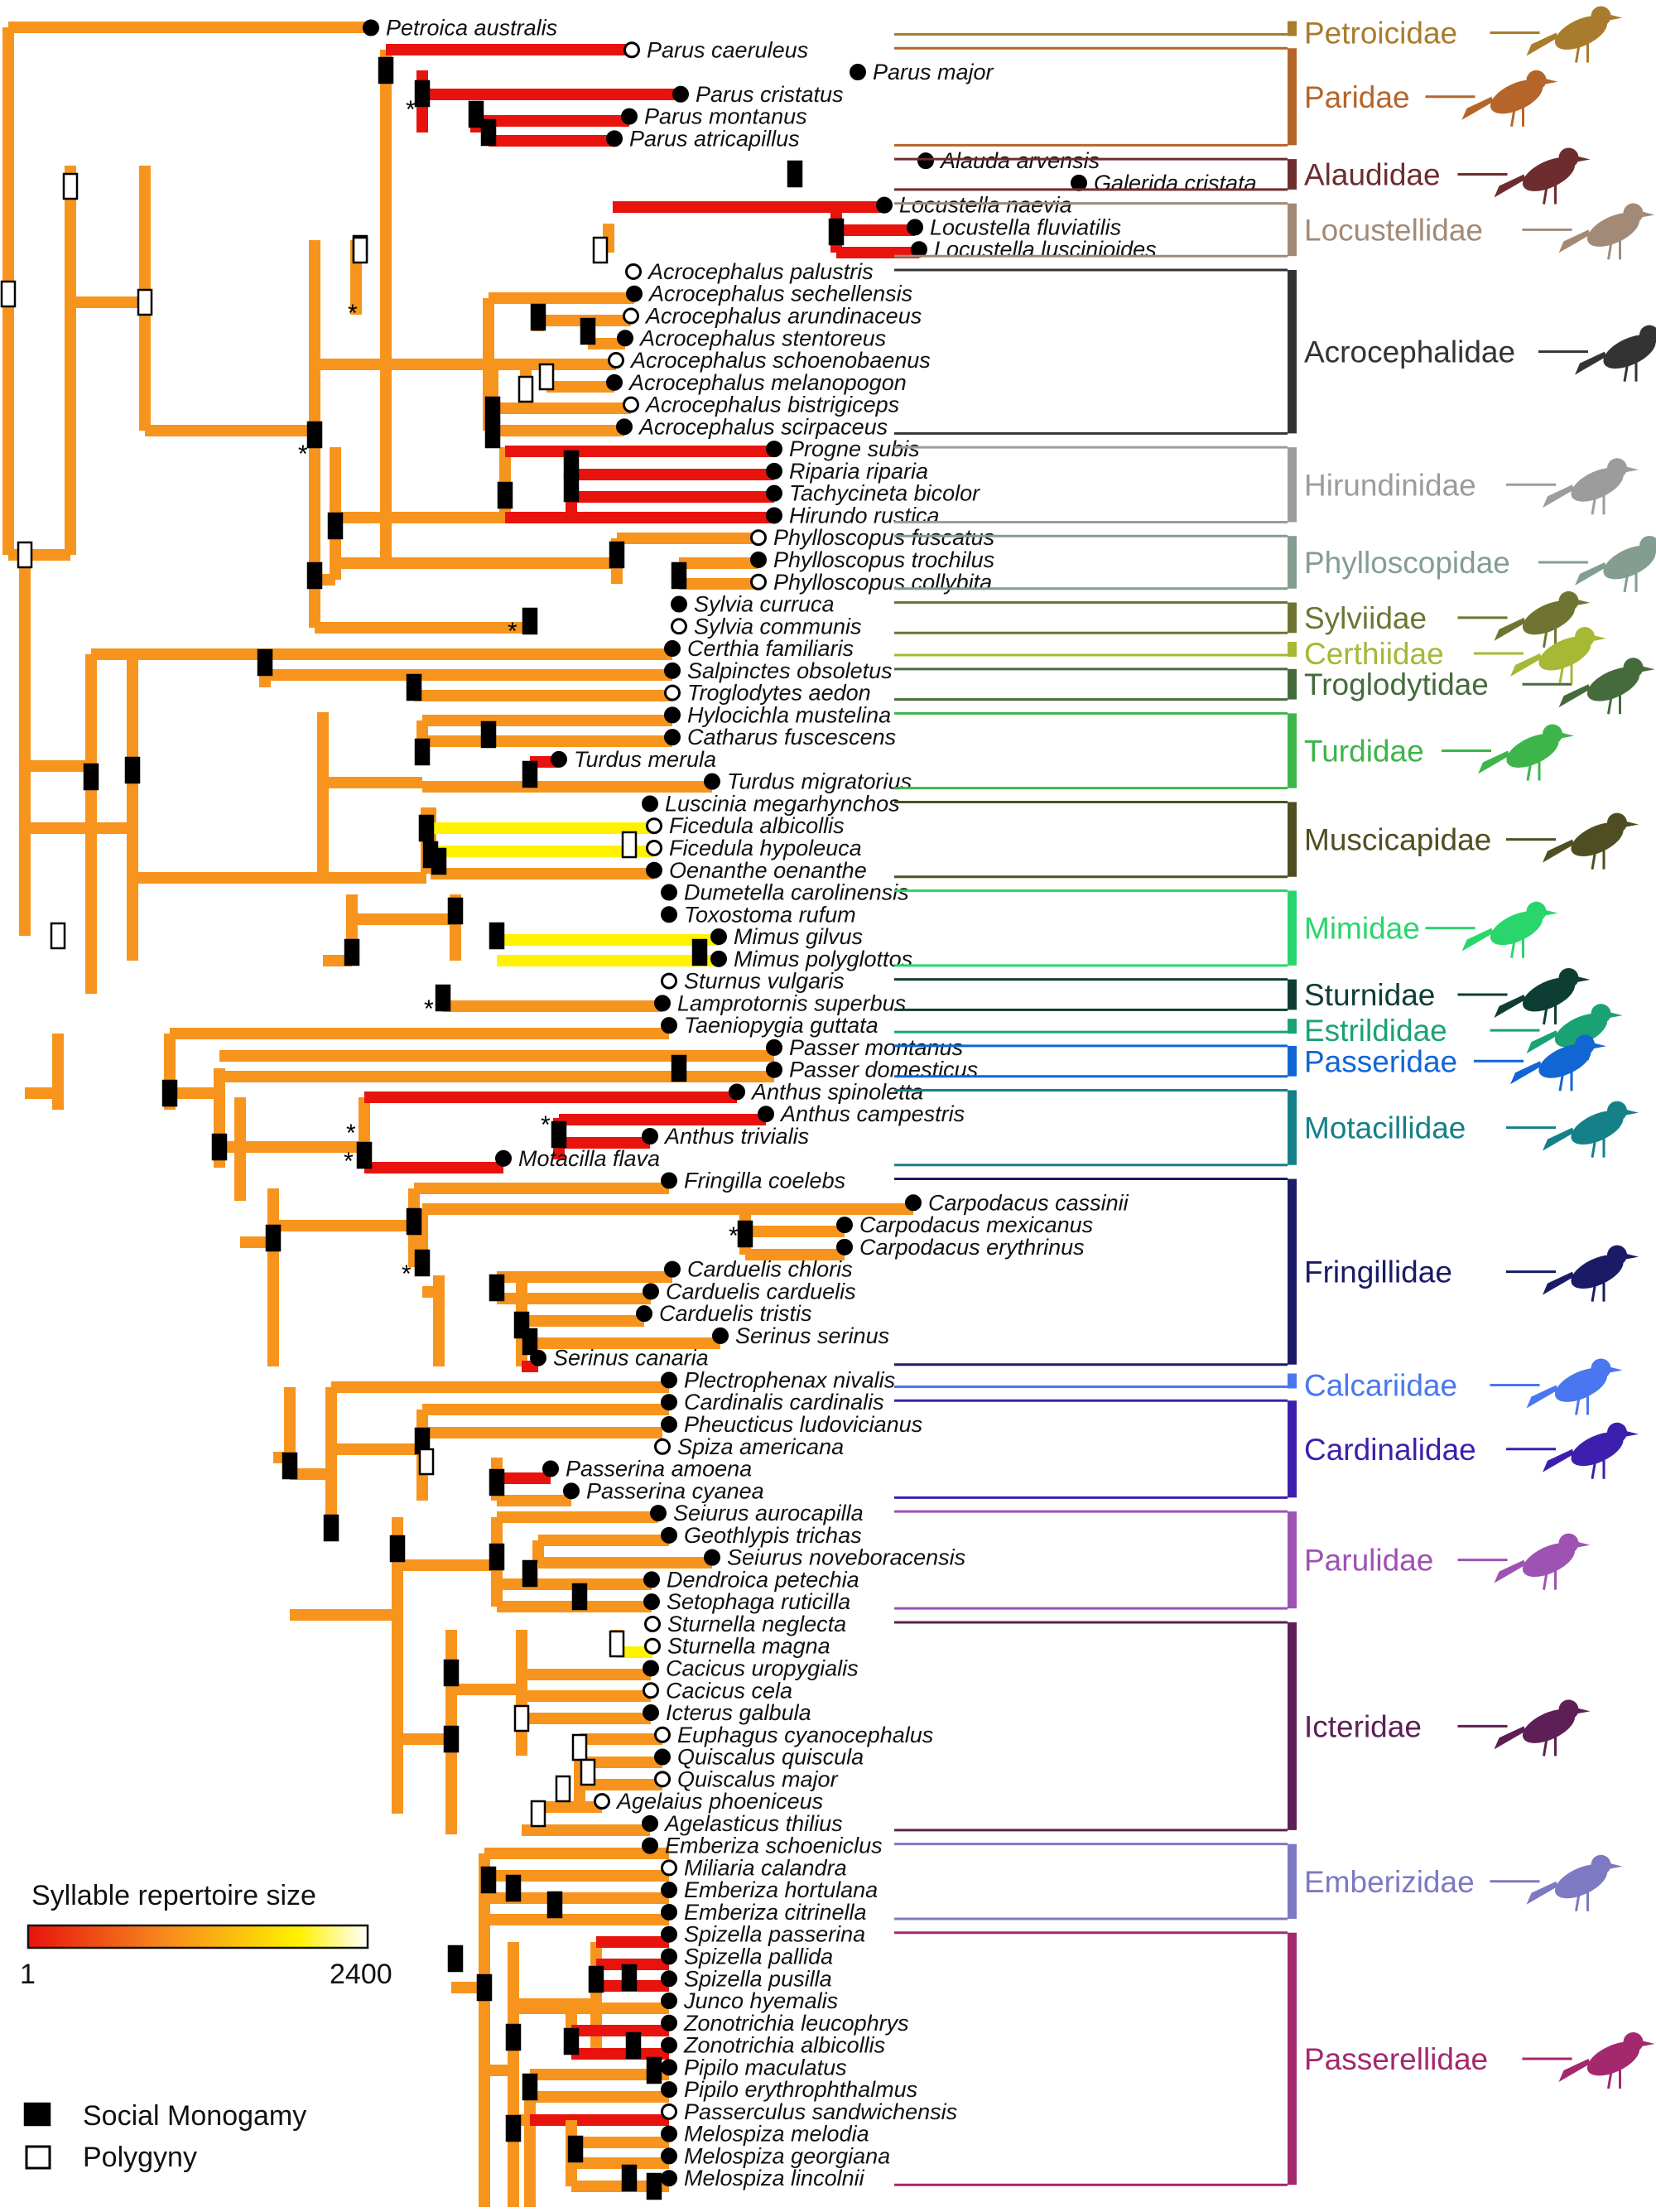 This screenshot has height=2212, width=1656. Describe the element at coordinates (933, 72) in the screenshot. I see `species-label: Parus major` at that location.